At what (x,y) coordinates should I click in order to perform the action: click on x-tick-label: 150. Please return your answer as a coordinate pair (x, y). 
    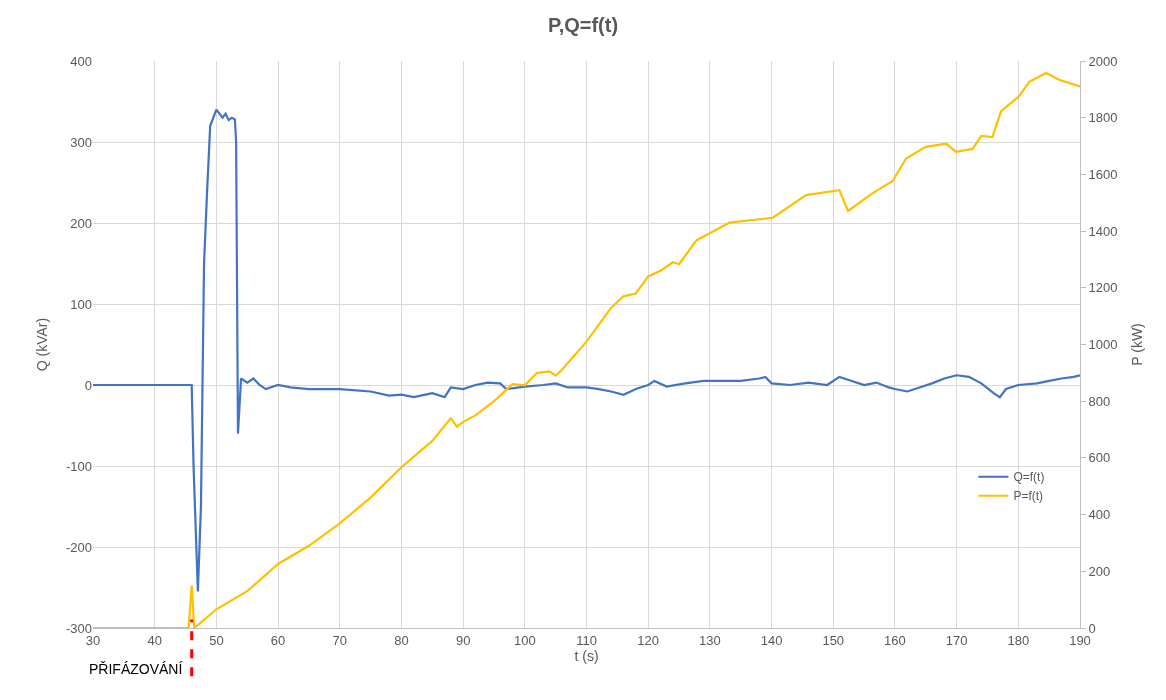
    Looking at the image, I should click on (833, 640).